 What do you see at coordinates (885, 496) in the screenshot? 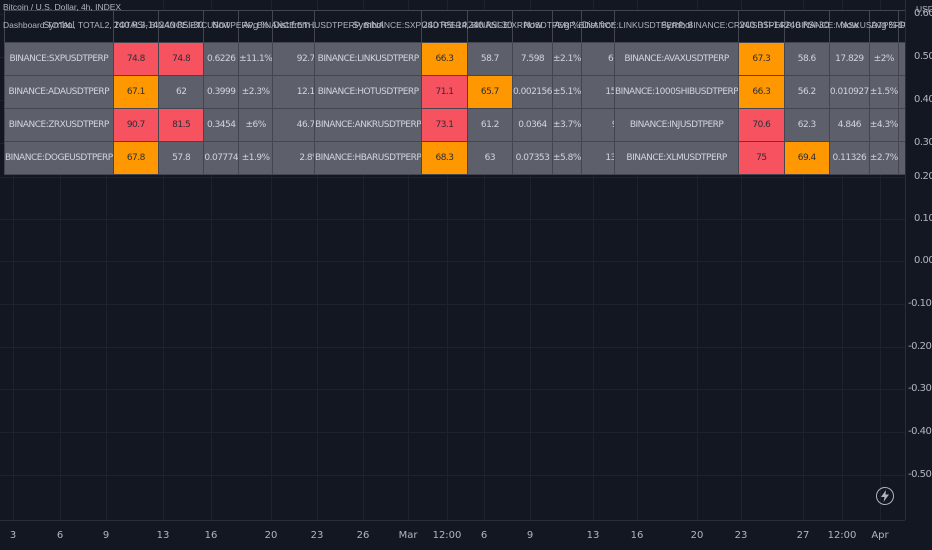
I see `lightning-icon` at bounding box center [885, 496].